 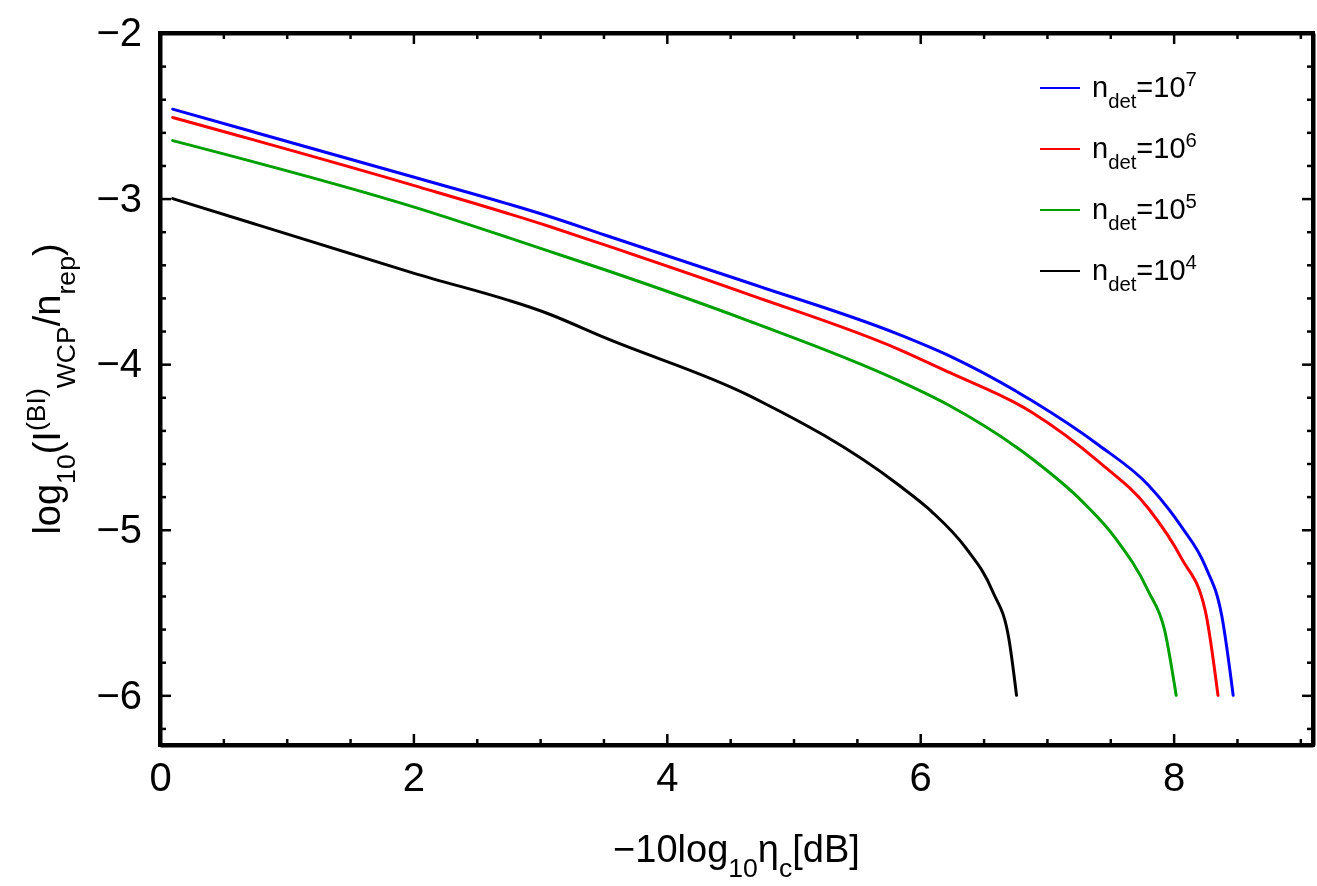 What do you see at coordinates (119, 197) in the screenshot?
I see `y-tick-label: −3` at bounding box center [119, 197].